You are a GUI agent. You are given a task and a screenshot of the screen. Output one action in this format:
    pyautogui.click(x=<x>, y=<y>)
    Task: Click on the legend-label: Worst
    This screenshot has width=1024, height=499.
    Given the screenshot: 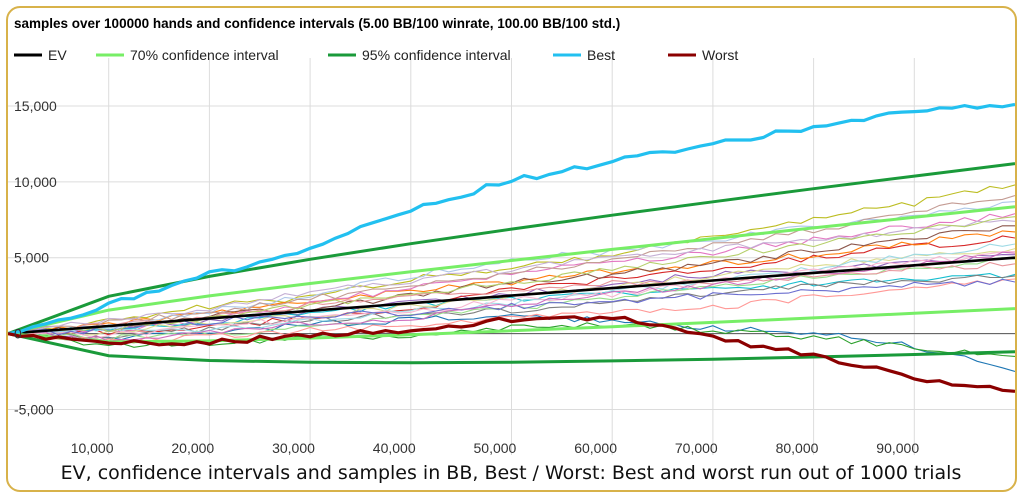 What is the action you would take?
    pyautogui.click(x=720, y=55)
    